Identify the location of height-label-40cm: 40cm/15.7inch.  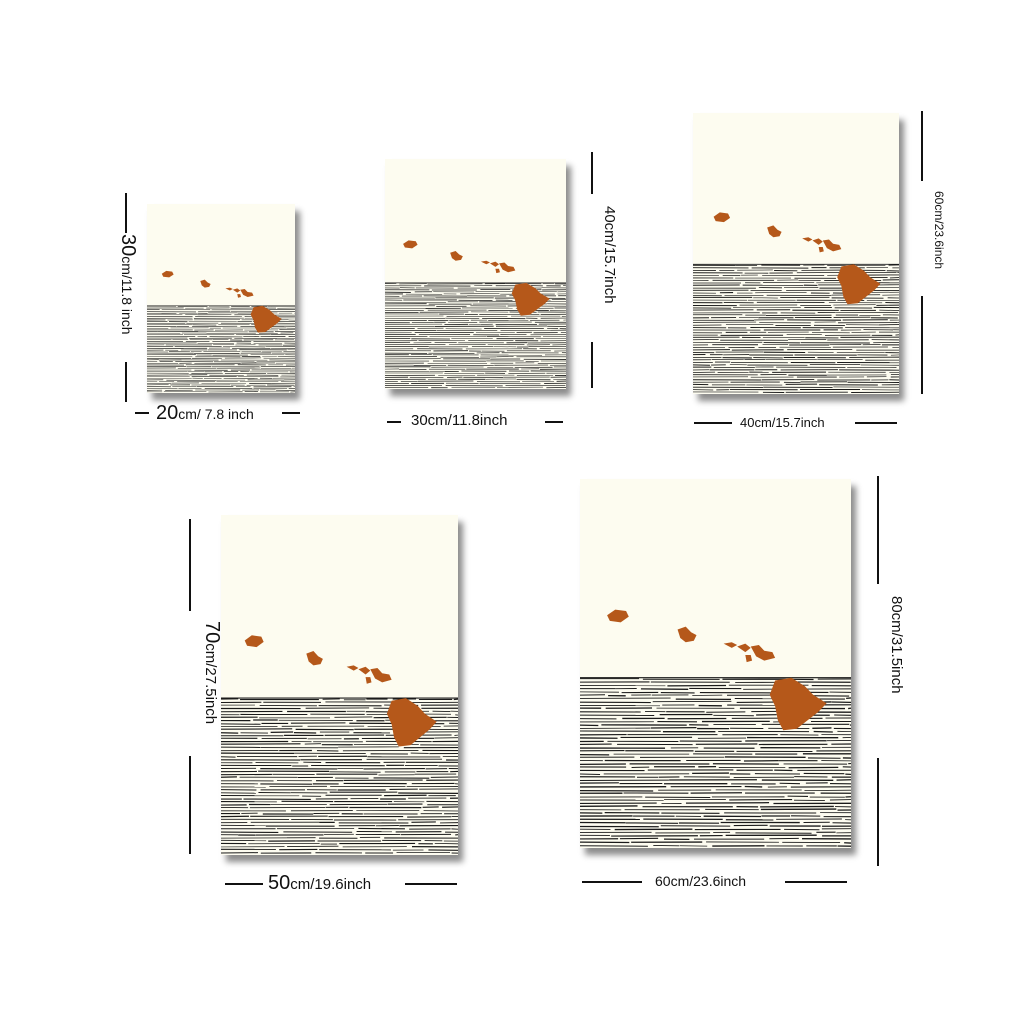
(609, 255).